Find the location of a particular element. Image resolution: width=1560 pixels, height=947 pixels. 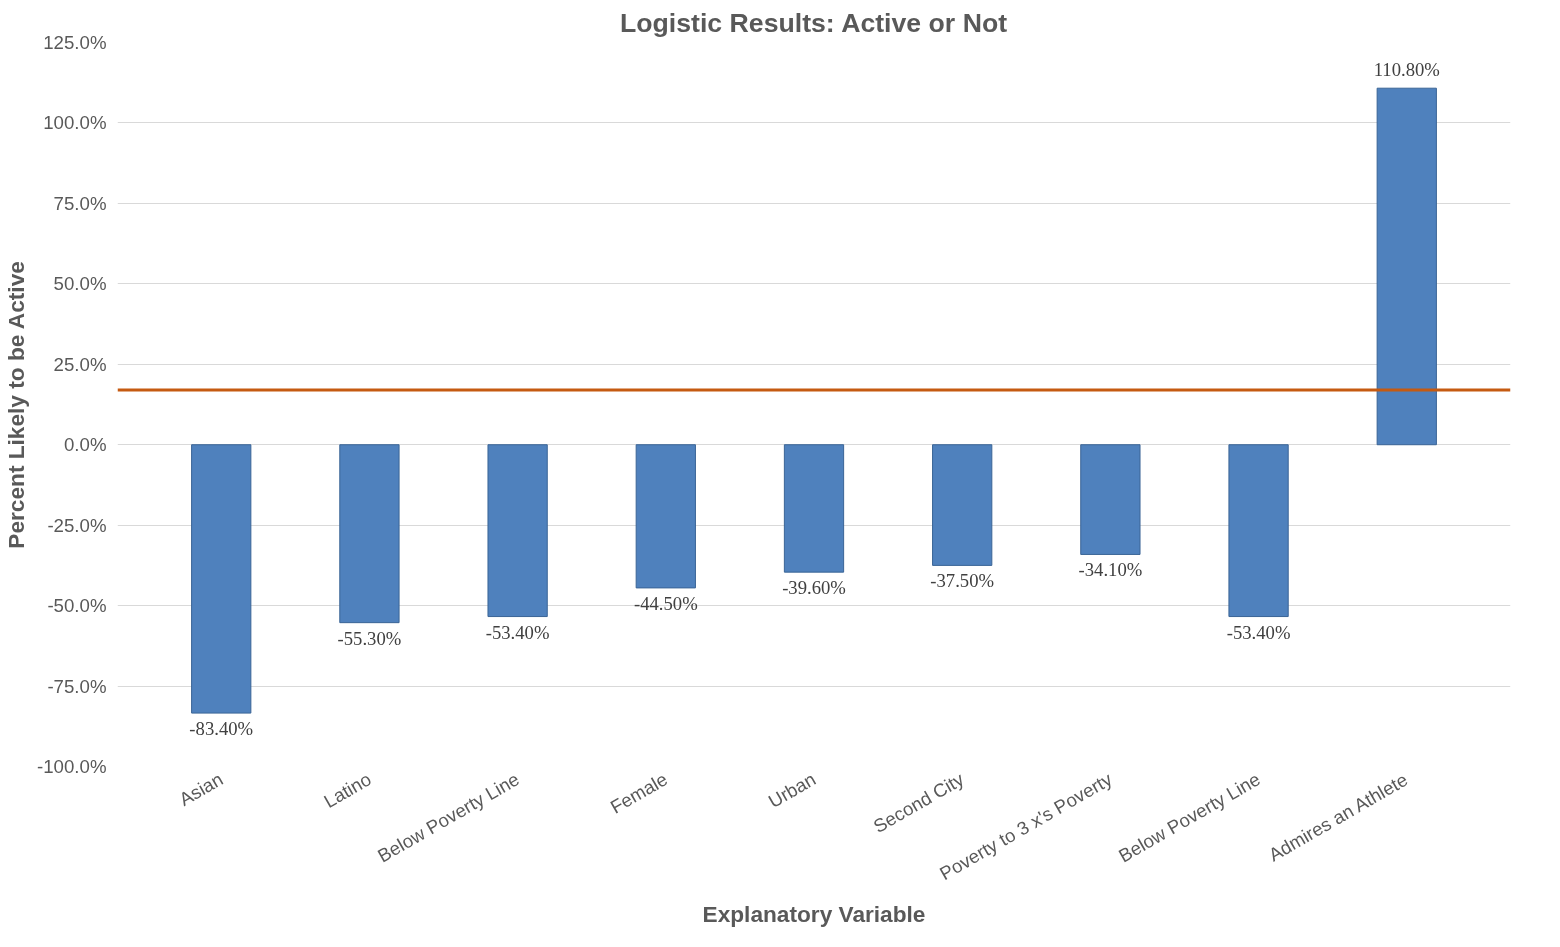

y-tick-label: 25.0% is located at coordinates (80, 364).